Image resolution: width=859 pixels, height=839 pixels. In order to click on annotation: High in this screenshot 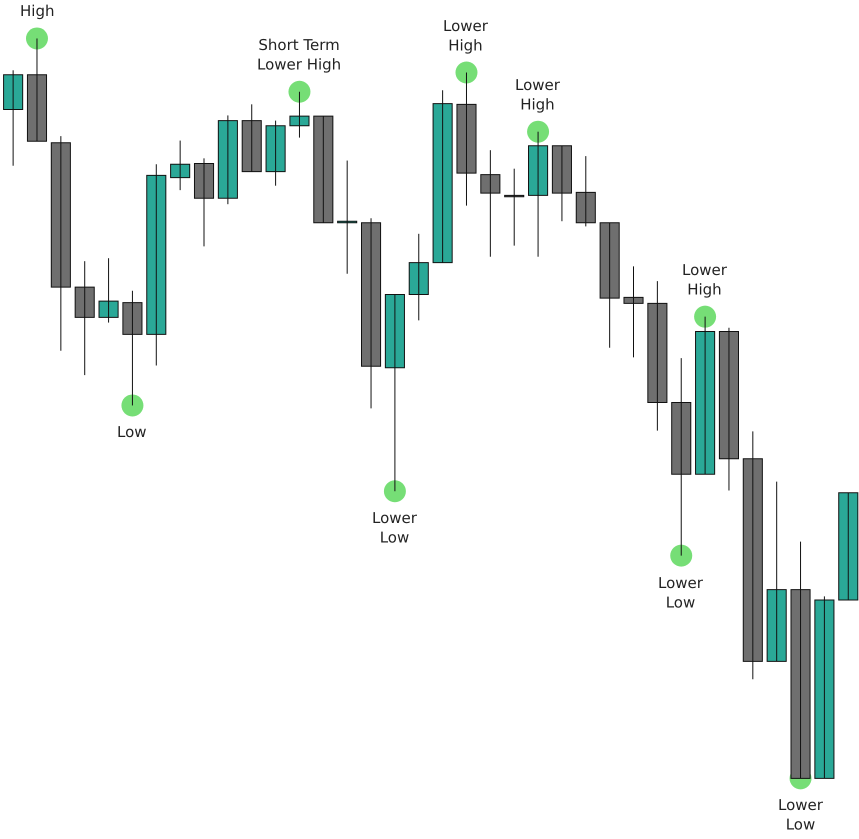, I will do `click(37, 11)`.